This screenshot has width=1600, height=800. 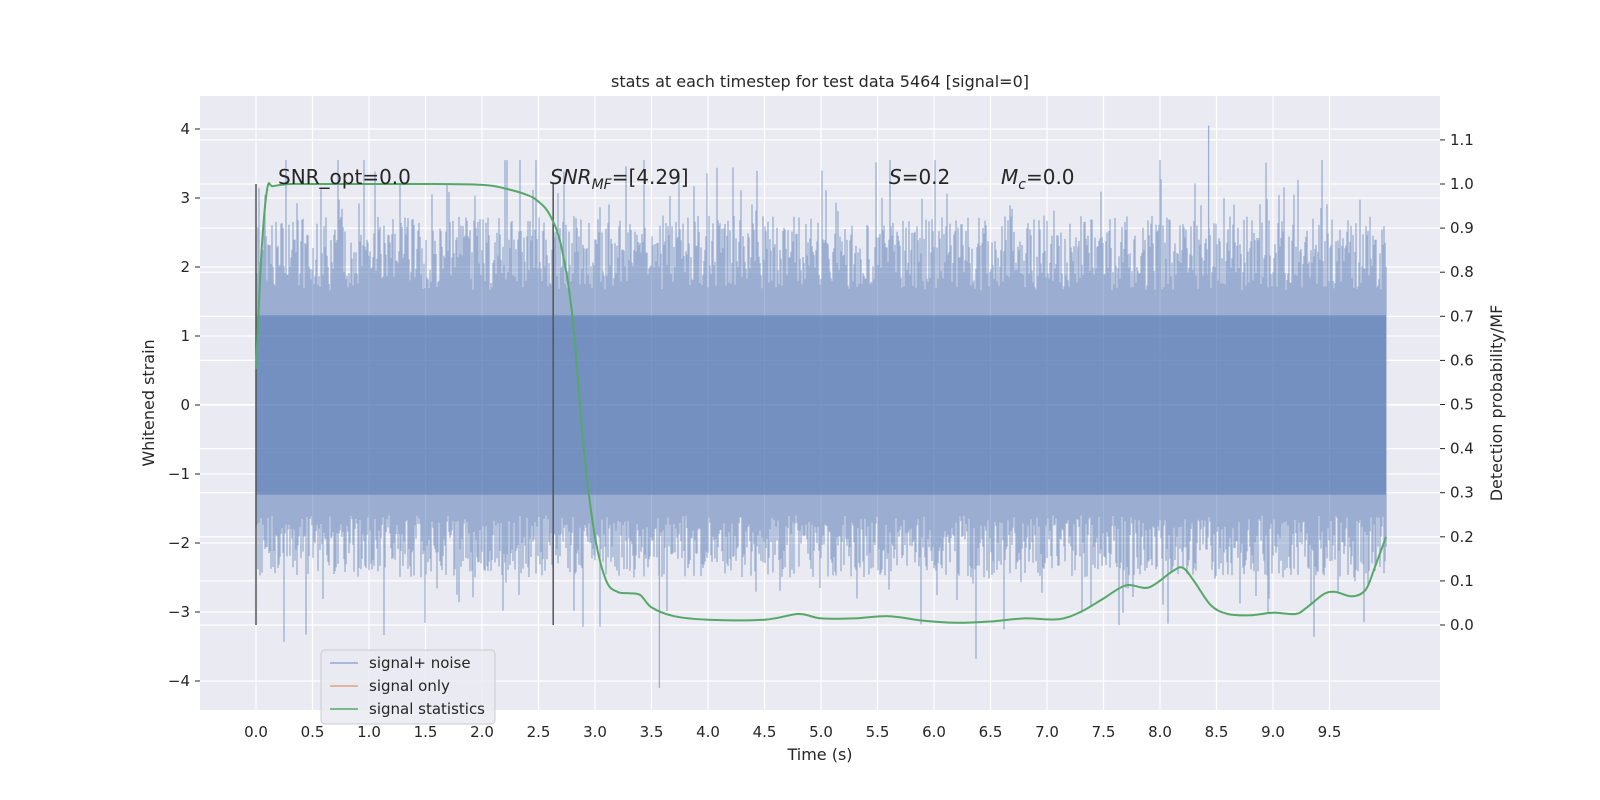 I want to click on x-tick-label: 1.5, so click(x=426, y=732).